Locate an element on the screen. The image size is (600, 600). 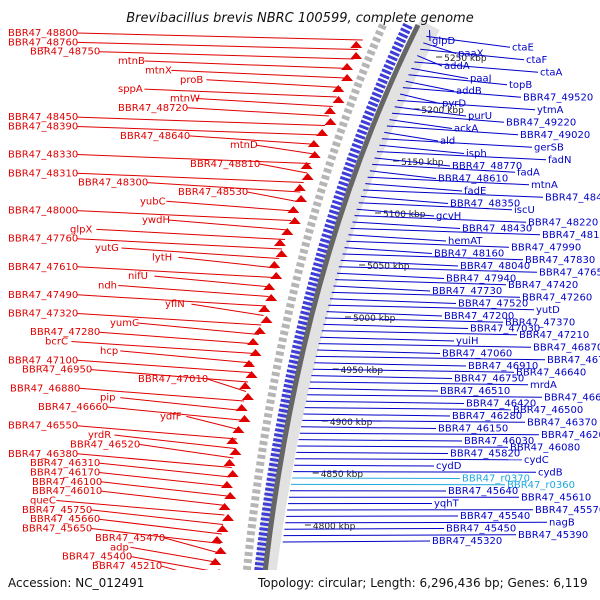
left-gene-label: BBR47_46950 is located at coordinates (57, 370).